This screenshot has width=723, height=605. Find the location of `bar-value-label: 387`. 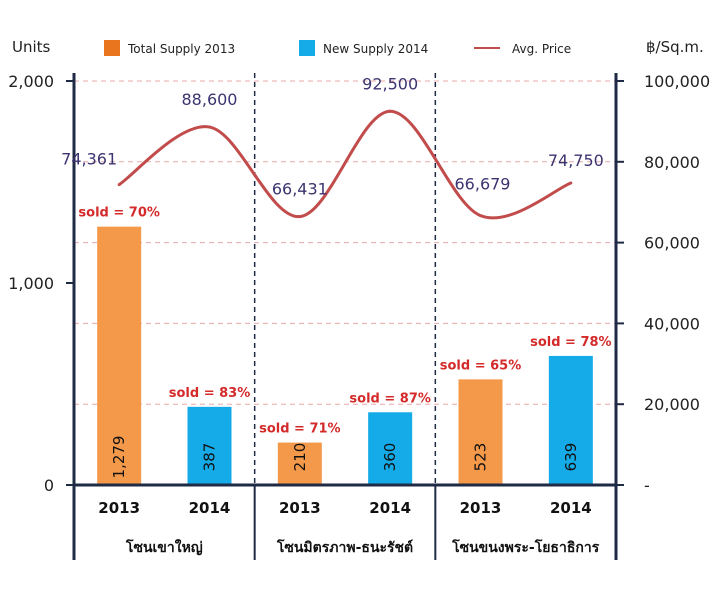

bar-value-label: 387 is located at coordinates (210, 457).